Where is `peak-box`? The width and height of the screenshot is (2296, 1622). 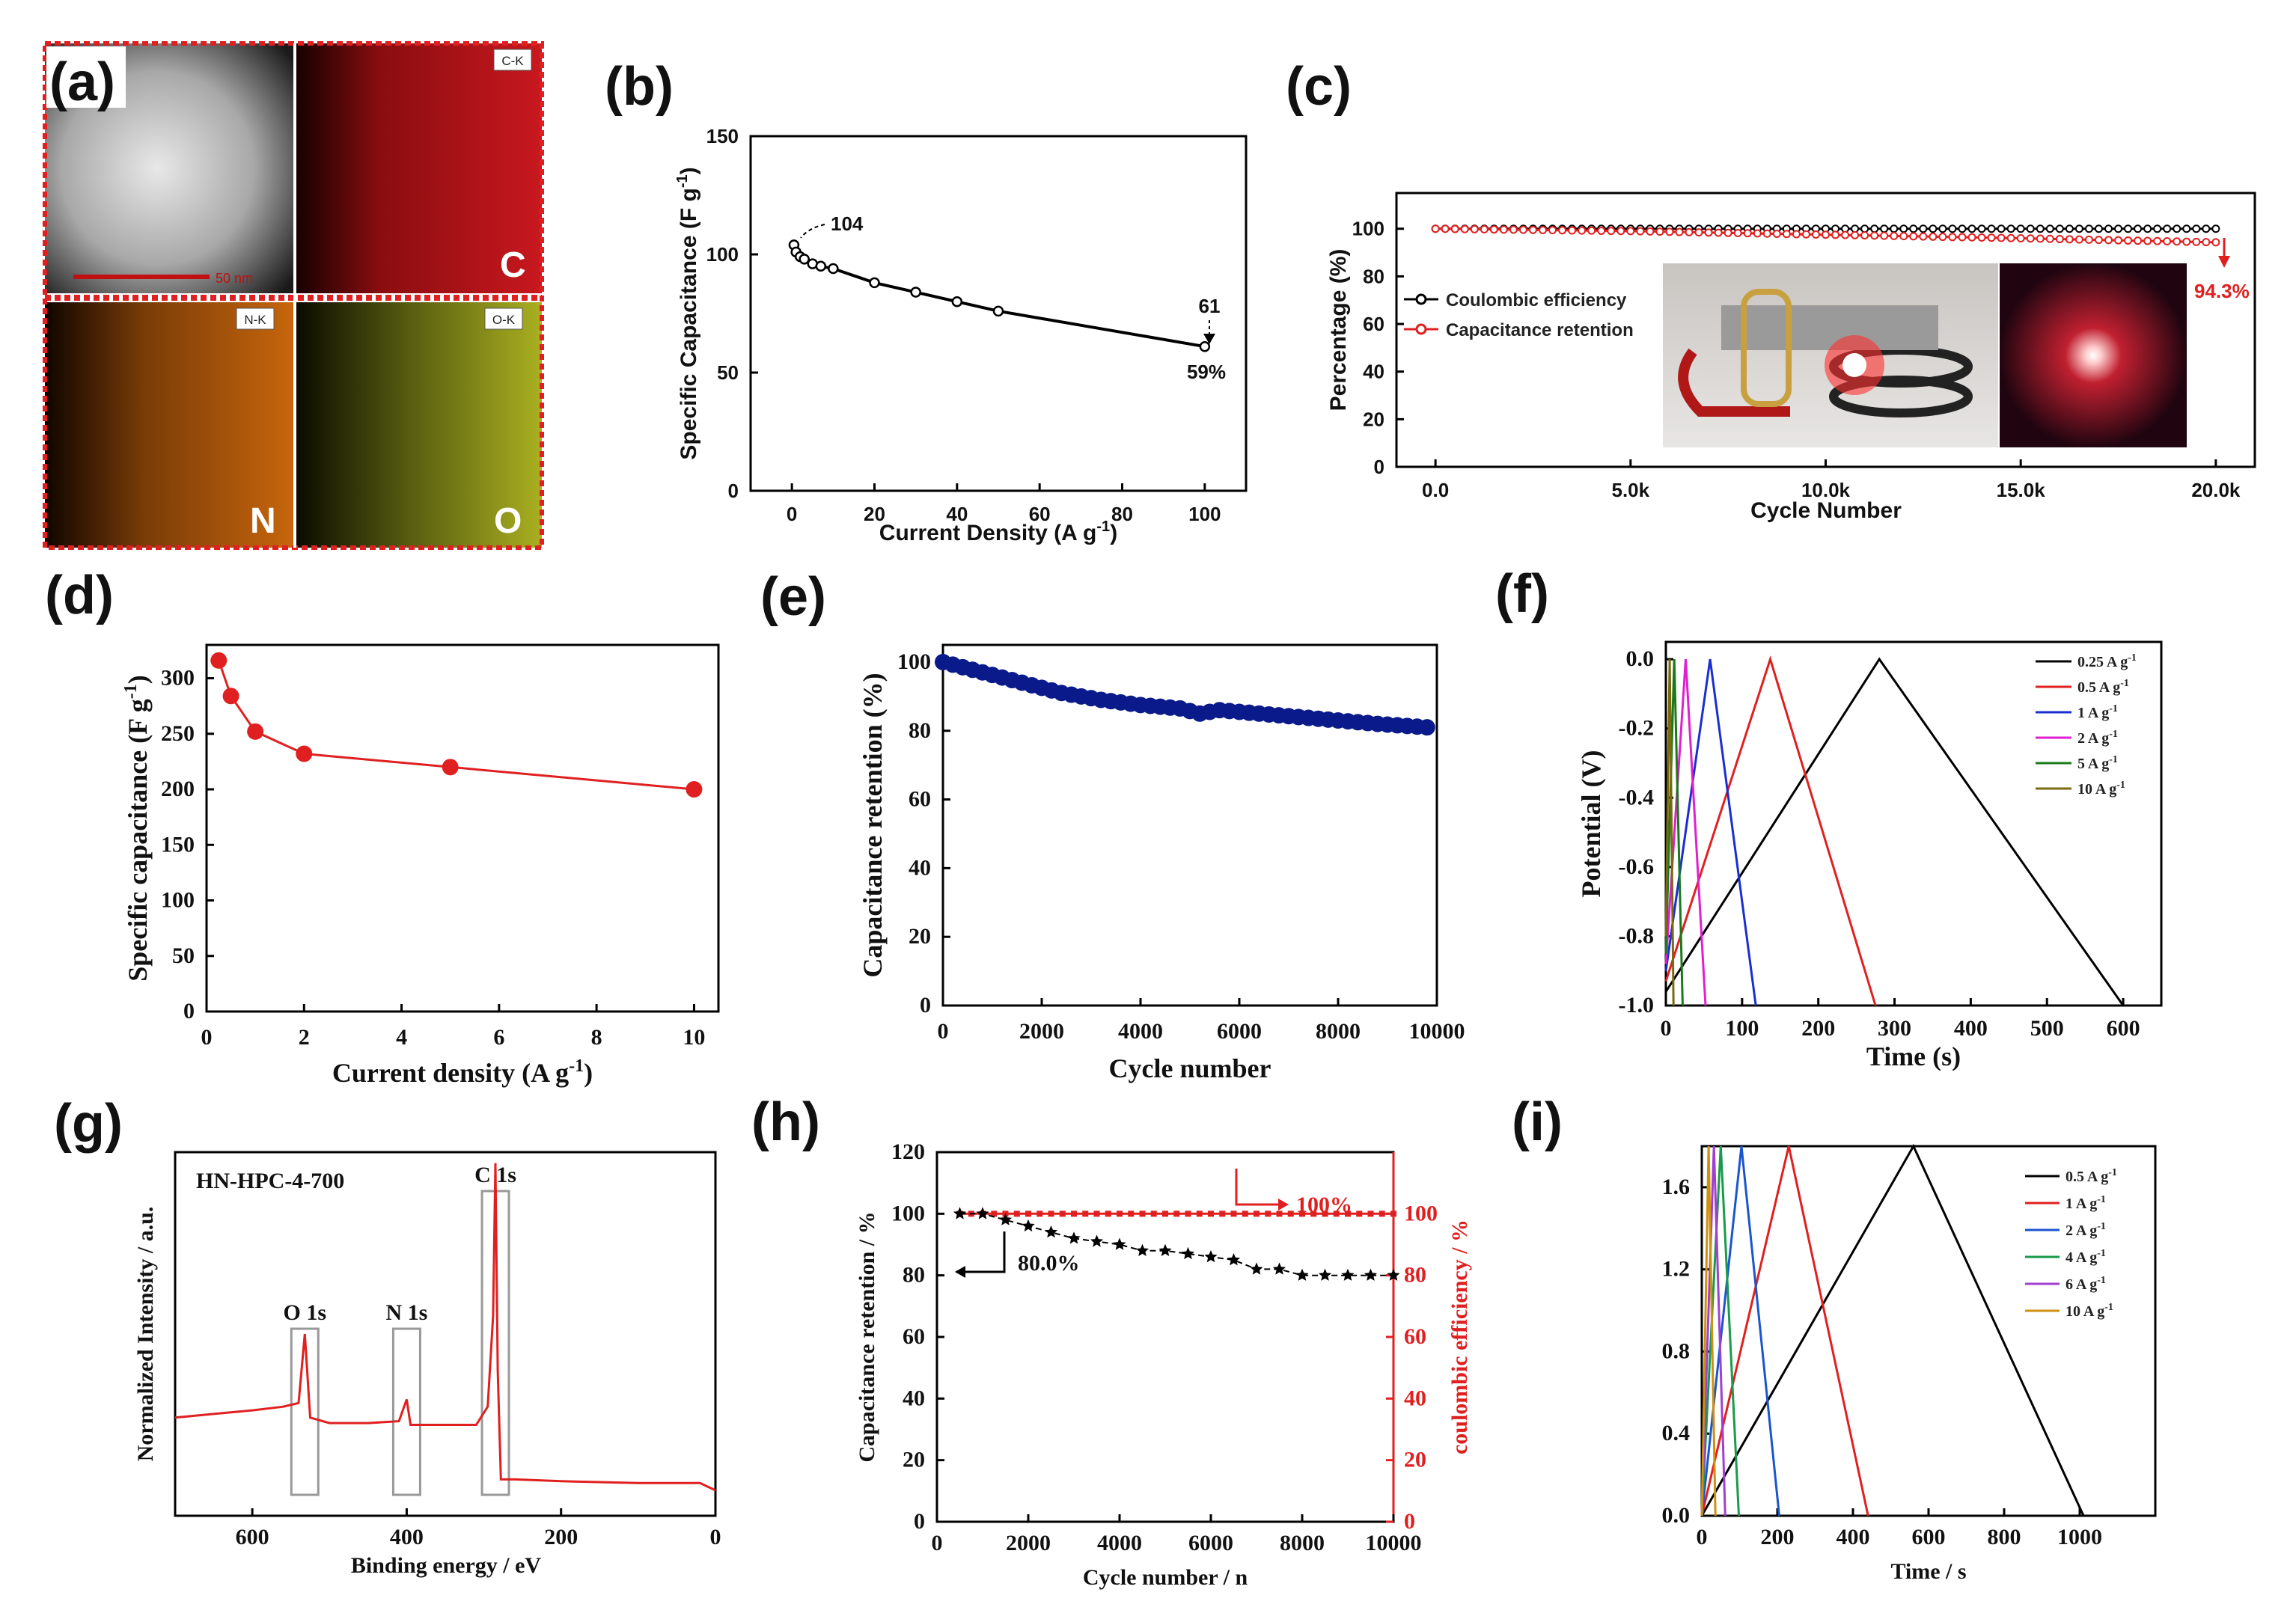 peak-box is located at coordinates (305, 1411).